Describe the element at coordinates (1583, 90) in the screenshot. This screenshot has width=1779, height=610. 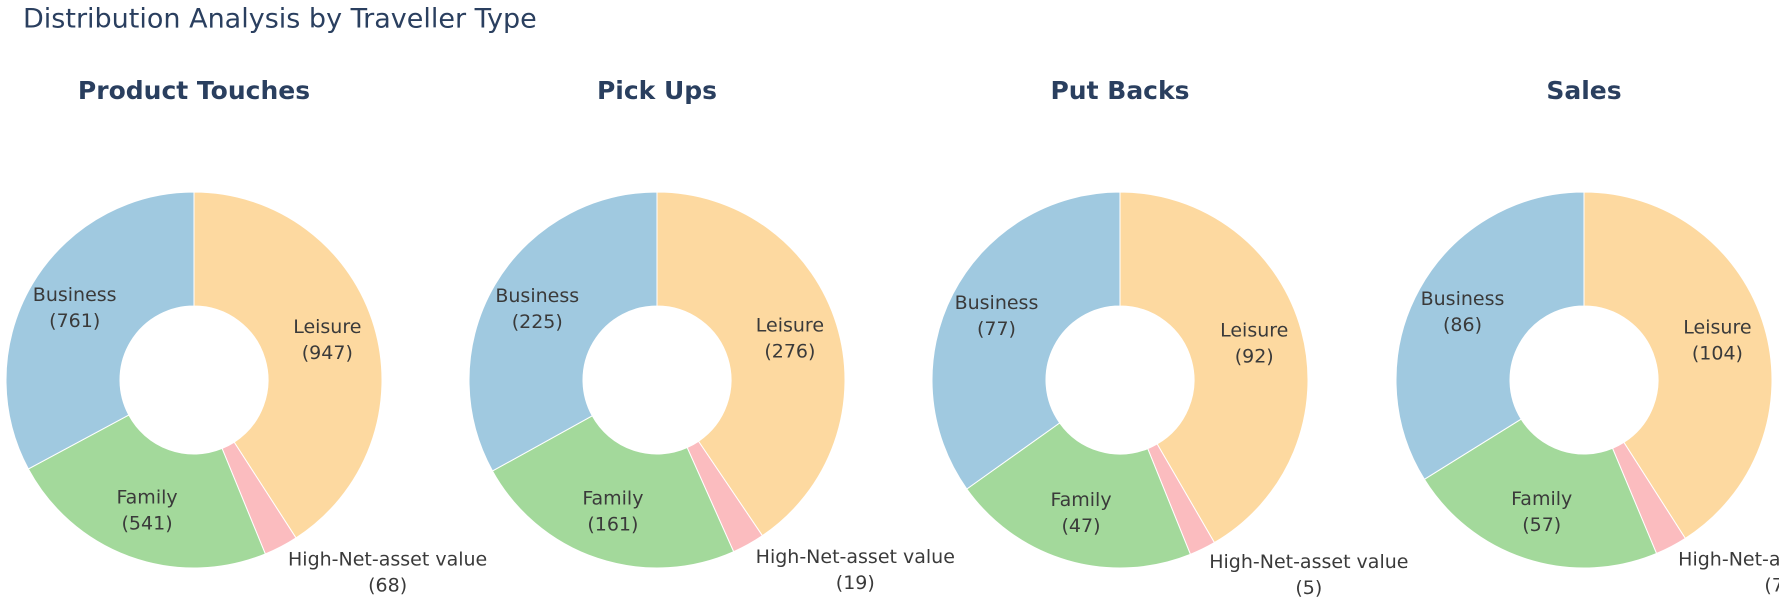
I see `chart-title: Sales` at that location.